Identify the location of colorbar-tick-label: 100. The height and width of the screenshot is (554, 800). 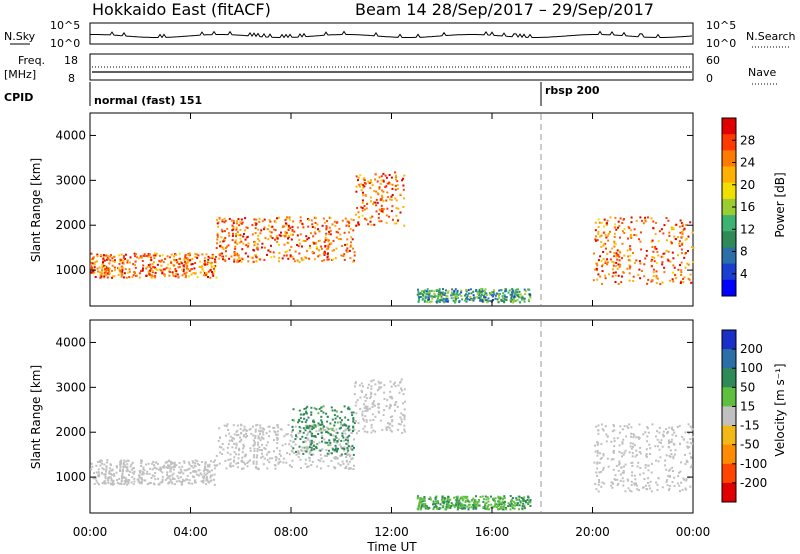
(751, 368).